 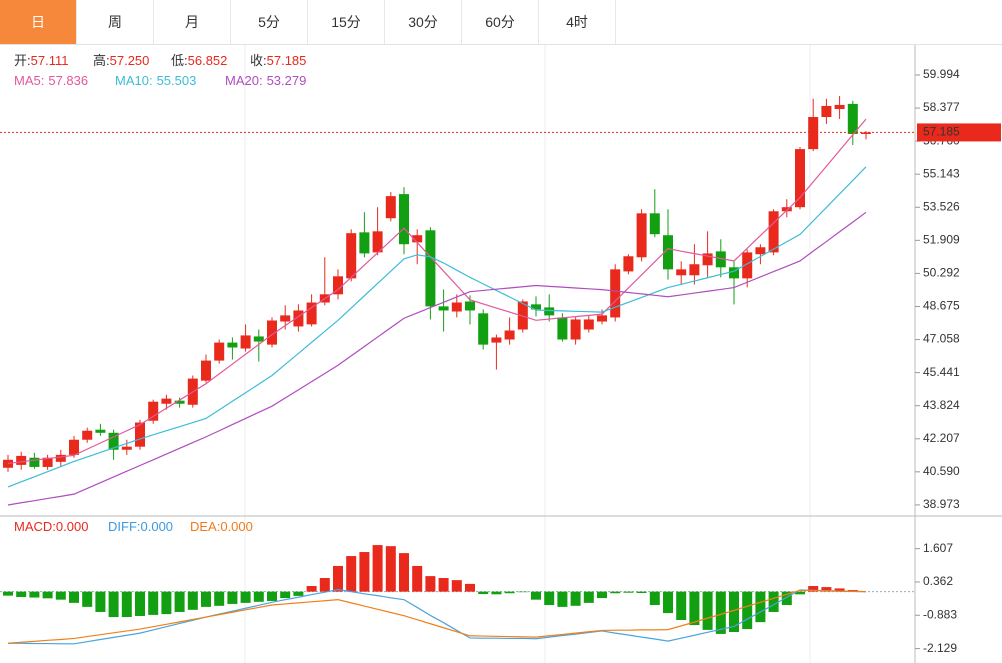 What do you see at coordinates (236, 526) in the screenshot?
I see `info-value: 0.000` at bounding box center [236, 526].